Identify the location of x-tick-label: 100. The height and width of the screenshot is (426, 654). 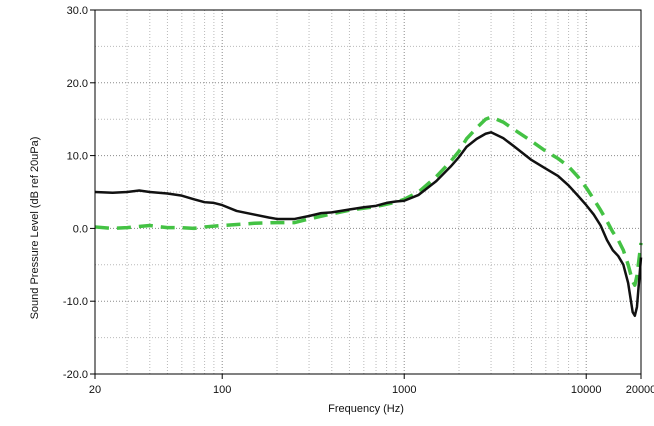
(222, 390).